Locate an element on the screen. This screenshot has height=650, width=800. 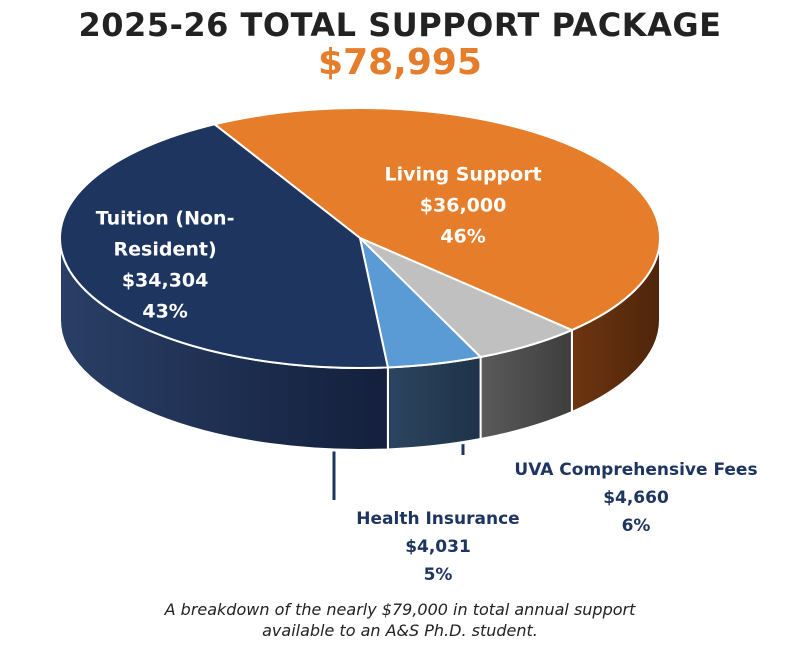
slice-label-tuition-non-resident-3: $34,304 is located at coordinates (165, 281).